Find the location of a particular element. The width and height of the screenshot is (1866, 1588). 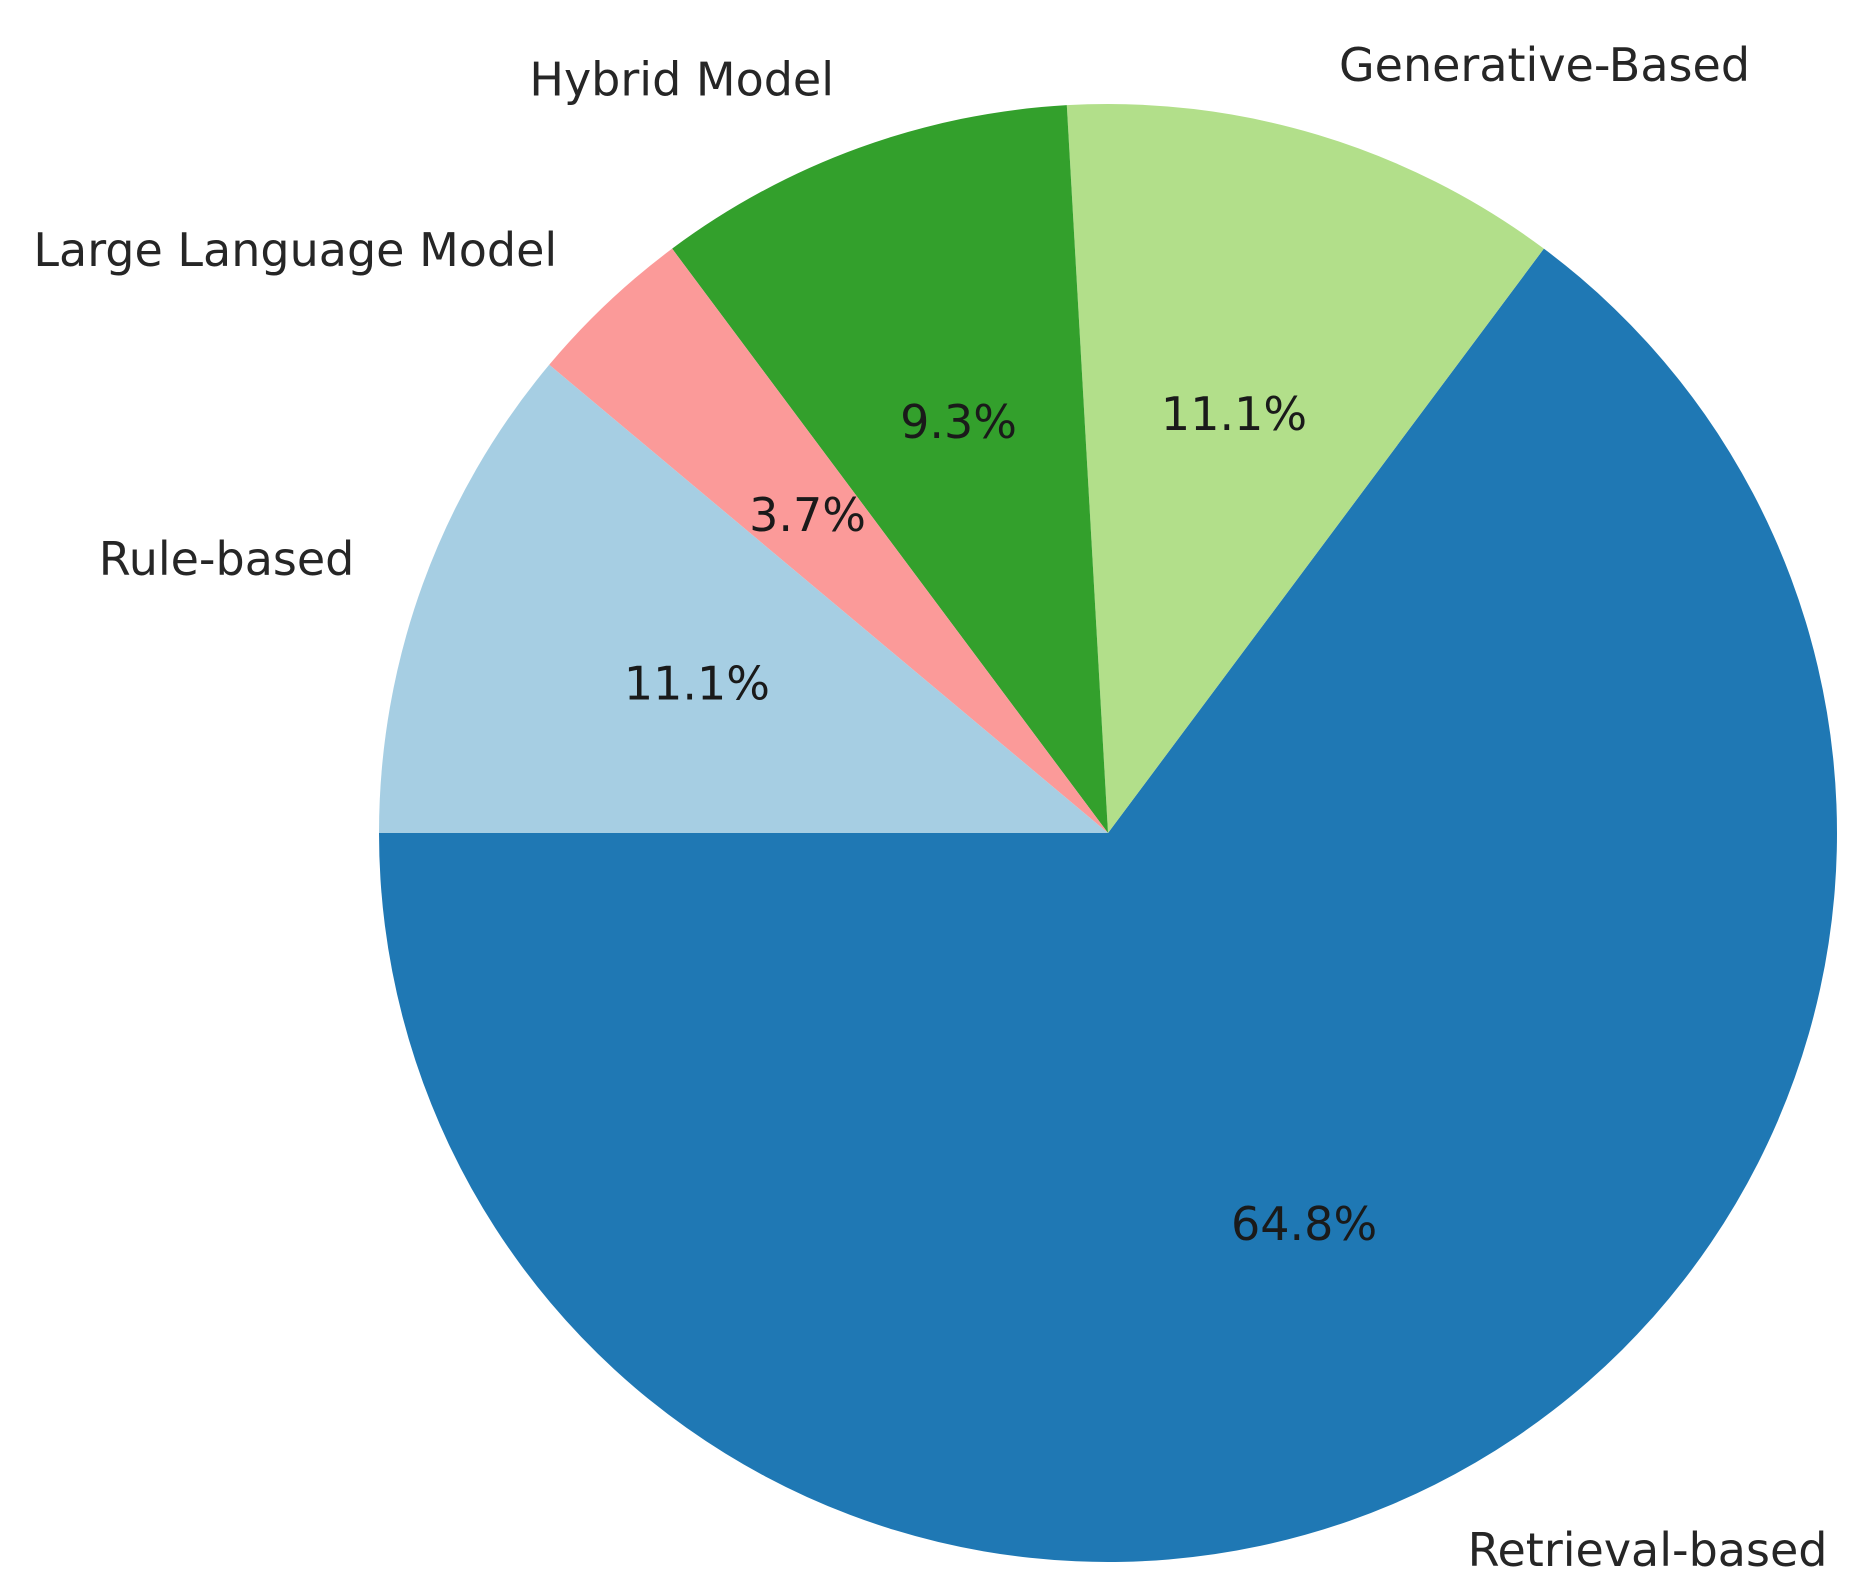

pie-percent-label-retrieval-based: 64.8% is located at coordinates (1304, 1224).